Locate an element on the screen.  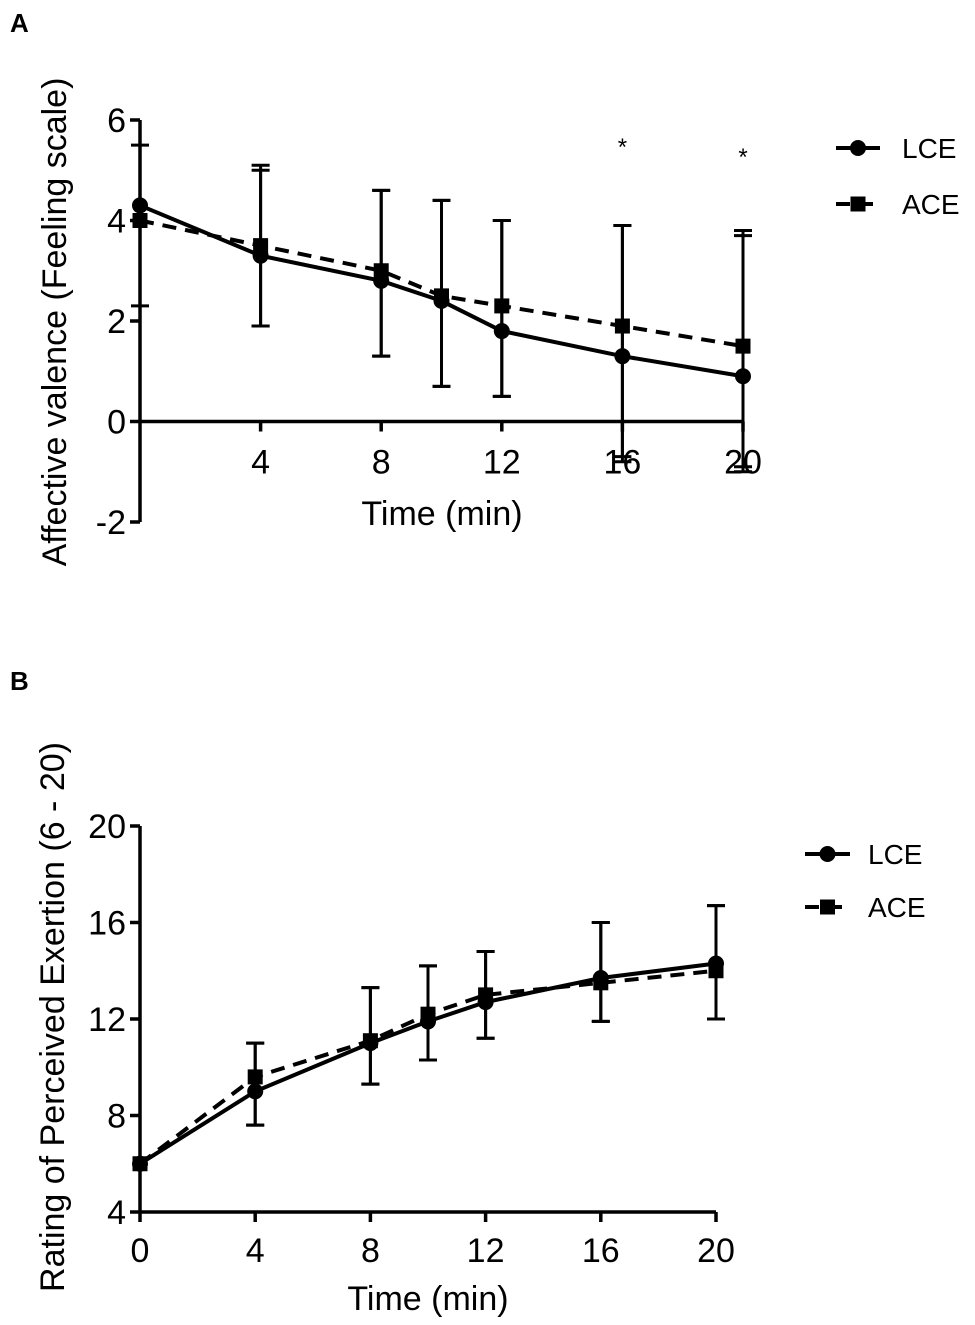
panel-b-x-tick-label: 20 is located at coordinates (716, 1251).